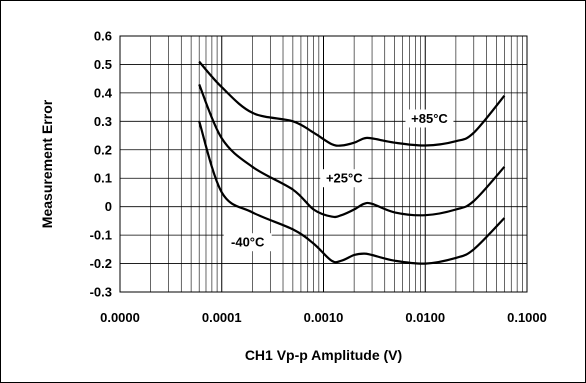 The width and height of the screenshot is (586, 383). Describe the element at coordinates (103, 92) in the screenshot. I see `y-tick-label: 0.4` at that location.